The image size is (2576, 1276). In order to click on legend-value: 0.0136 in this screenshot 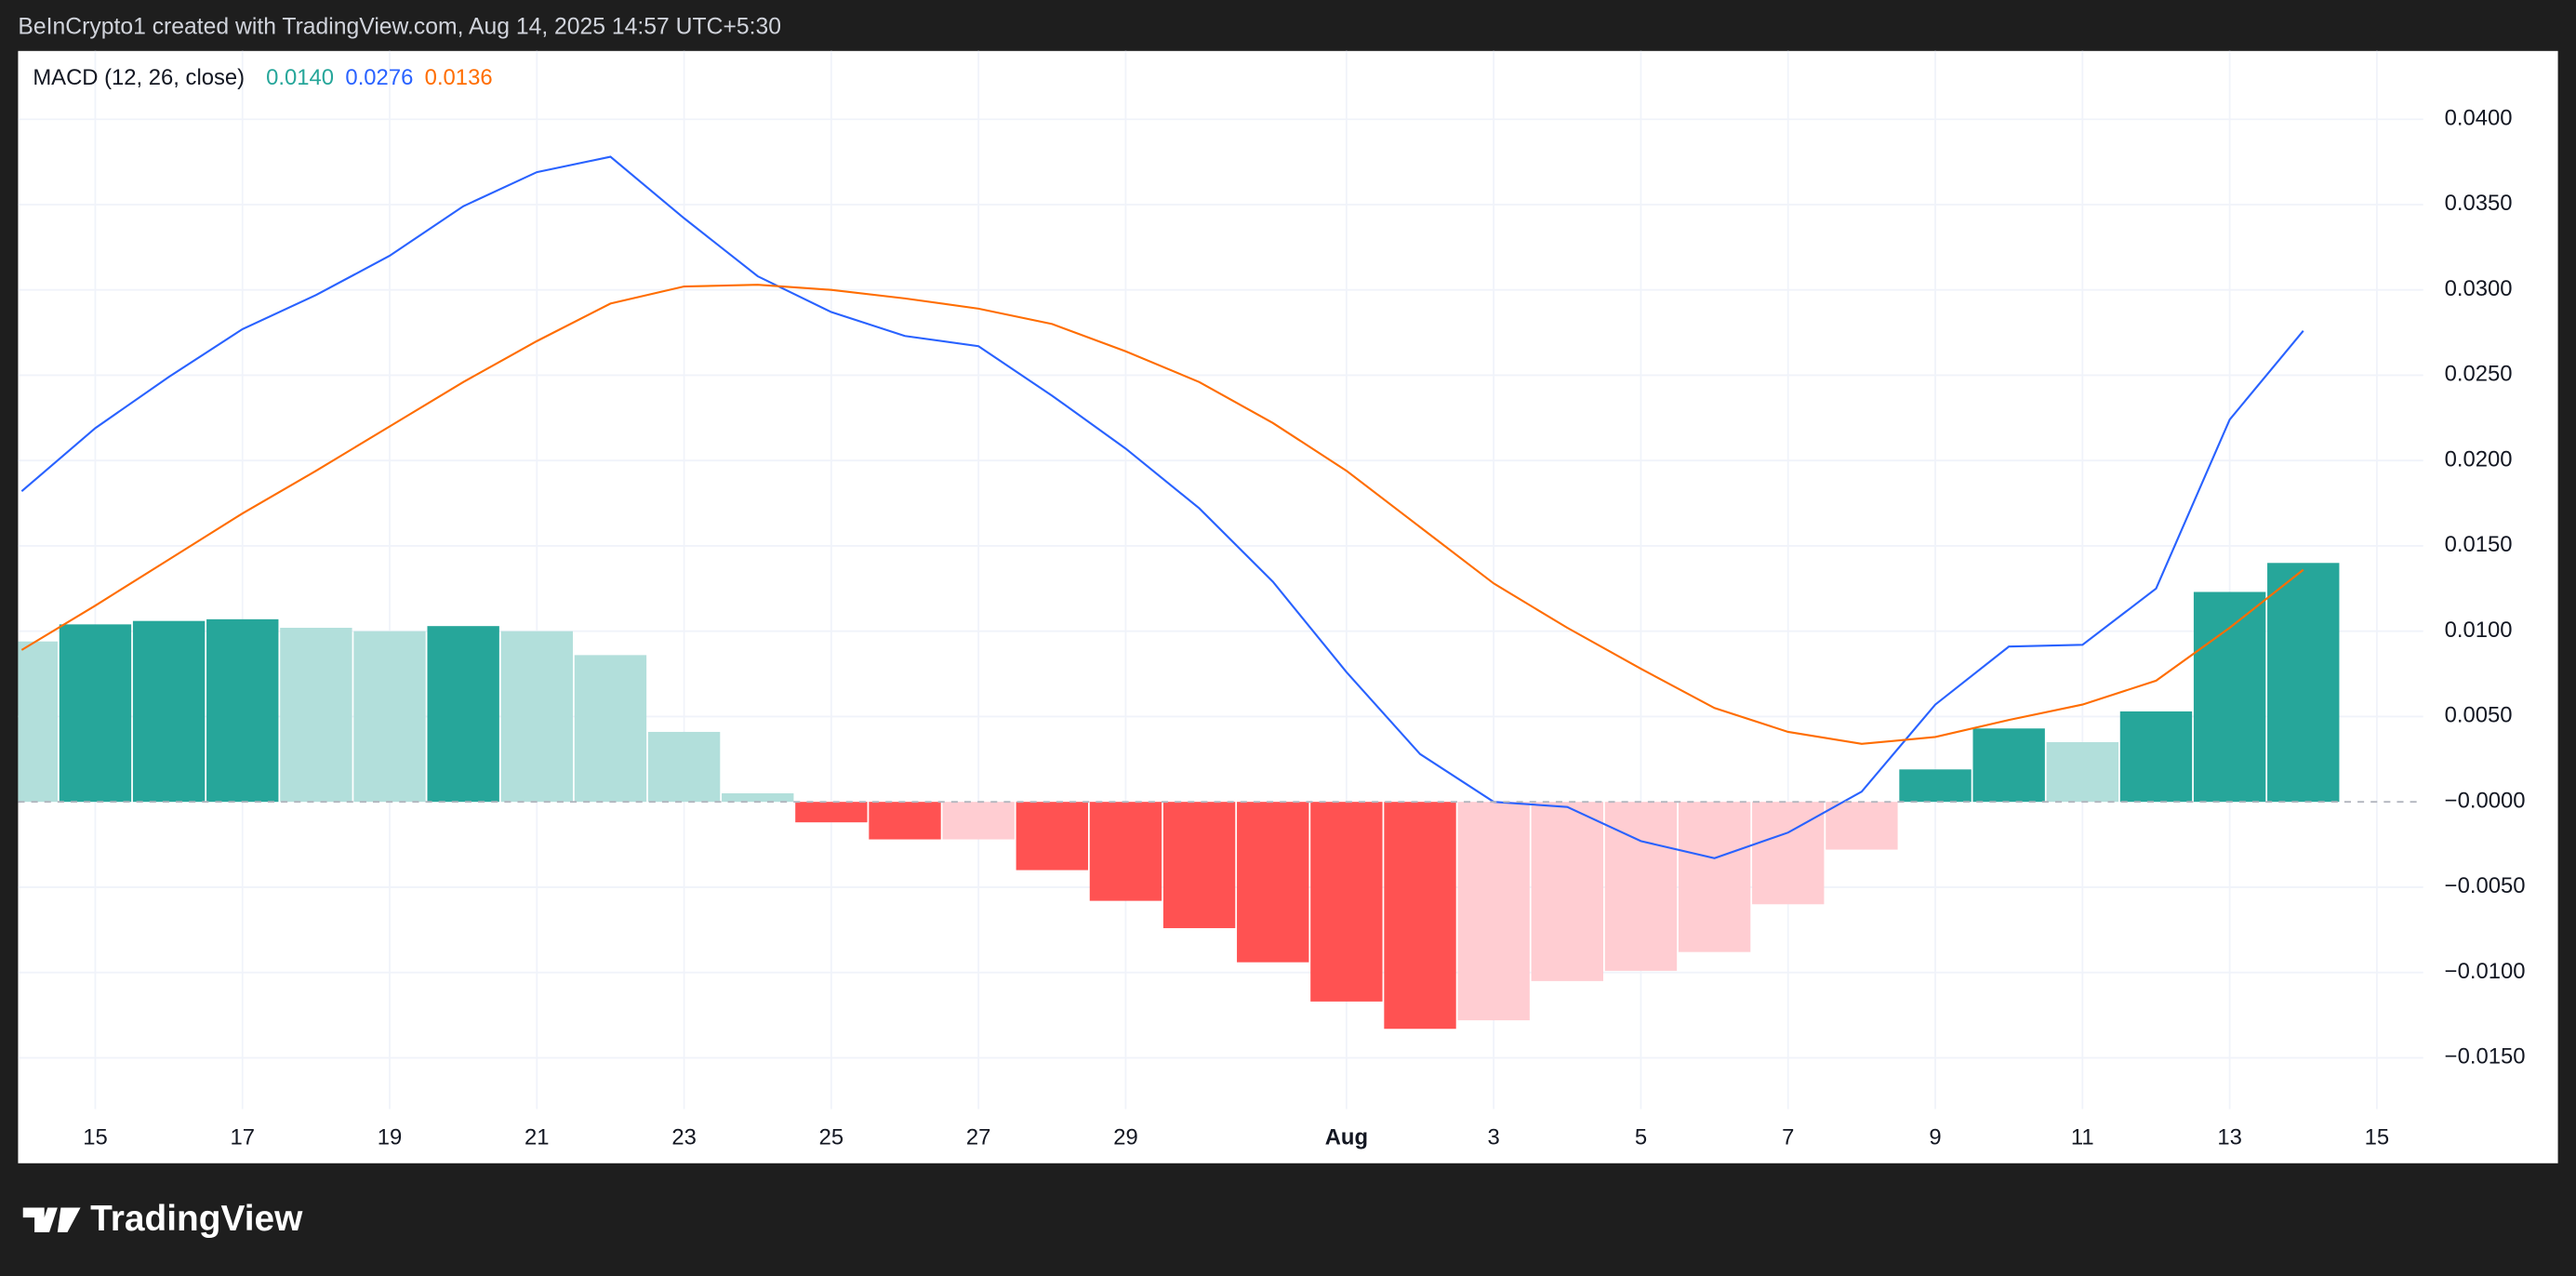, I will do `click(459, 77)`.